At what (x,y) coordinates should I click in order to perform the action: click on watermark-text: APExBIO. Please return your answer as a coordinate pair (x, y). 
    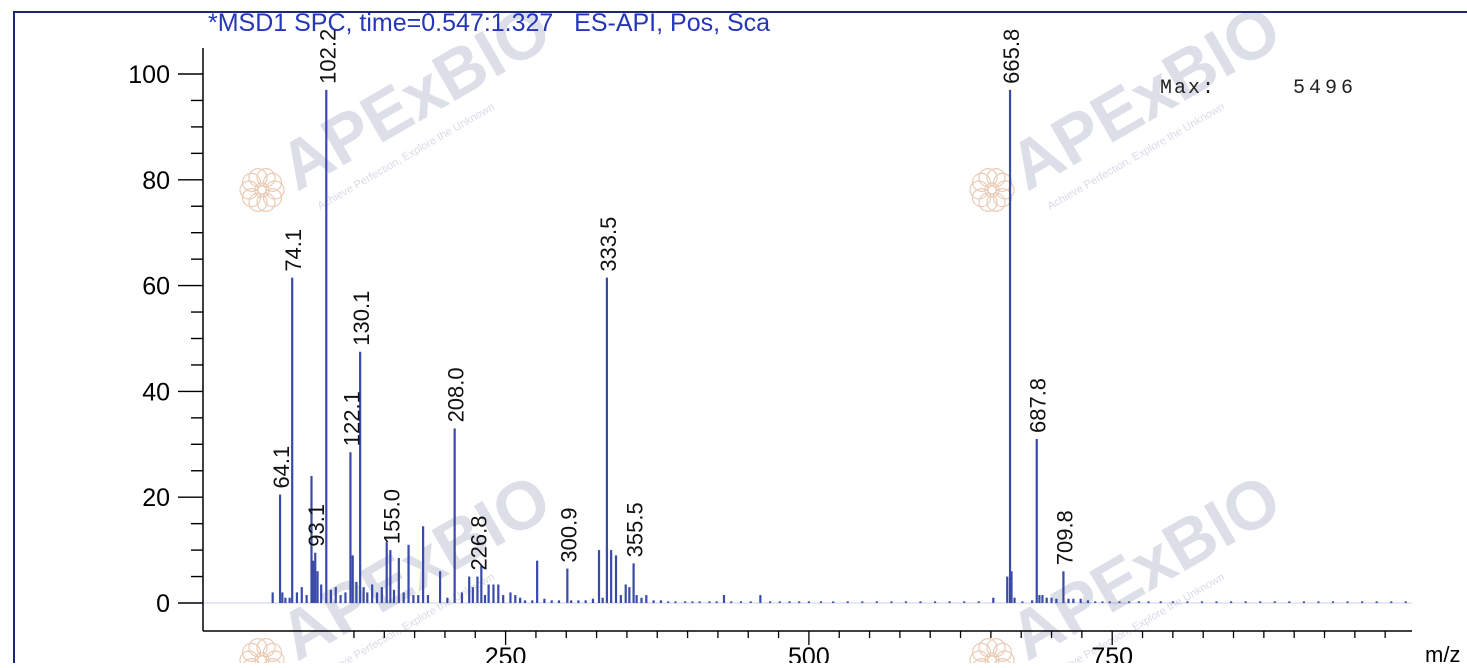
    Looking at the image, I should click on (1145, 102).